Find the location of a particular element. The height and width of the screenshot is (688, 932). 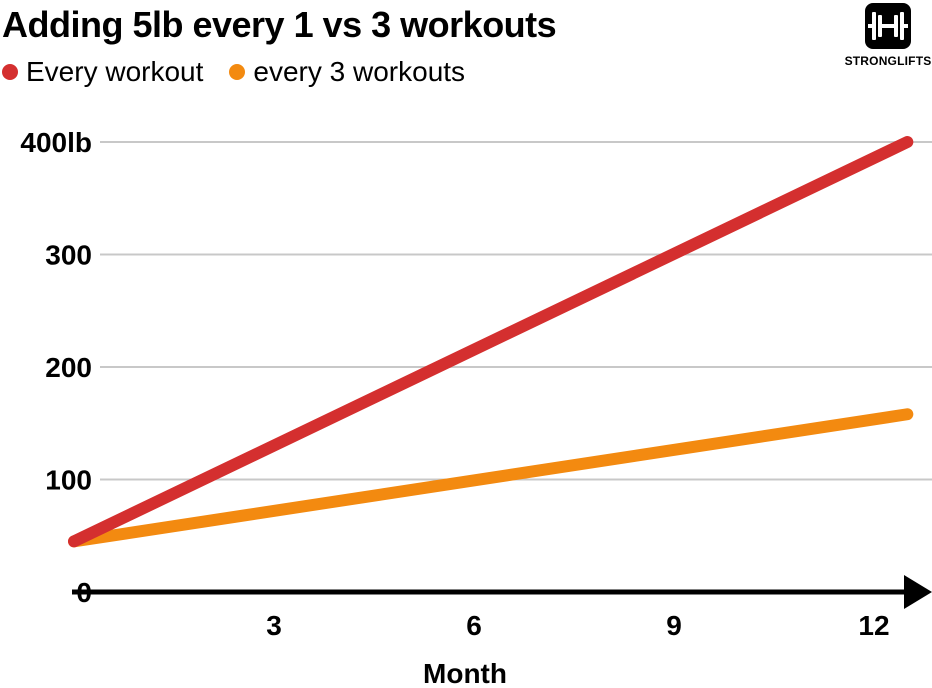

x-axis-title: Month is located at coordinates (465, 673).